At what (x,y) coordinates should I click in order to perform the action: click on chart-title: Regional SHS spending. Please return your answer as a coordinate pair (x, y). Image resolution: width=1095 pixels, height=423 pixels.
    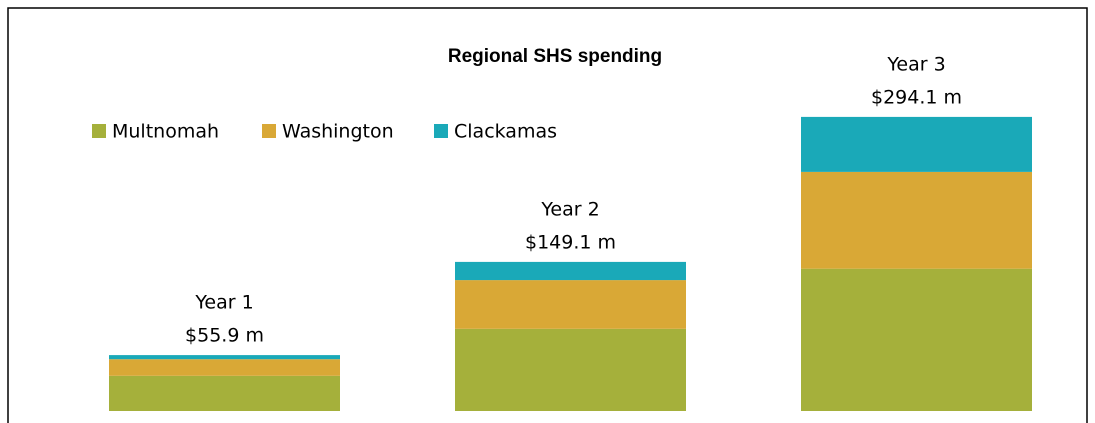
    Looking at the image, I should click on (555, 56).